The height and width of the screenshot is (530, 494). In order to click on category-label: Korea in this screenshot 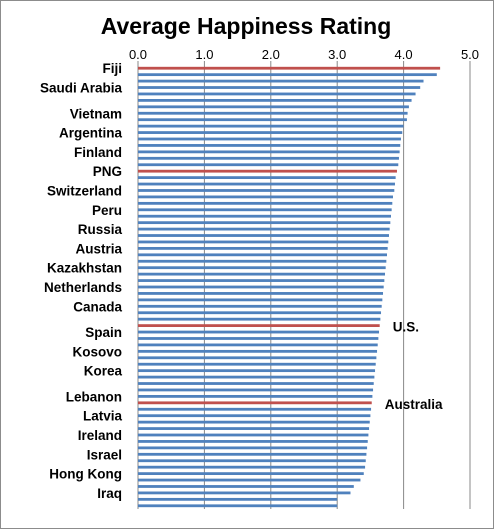, I will do `click(103, 371)`.